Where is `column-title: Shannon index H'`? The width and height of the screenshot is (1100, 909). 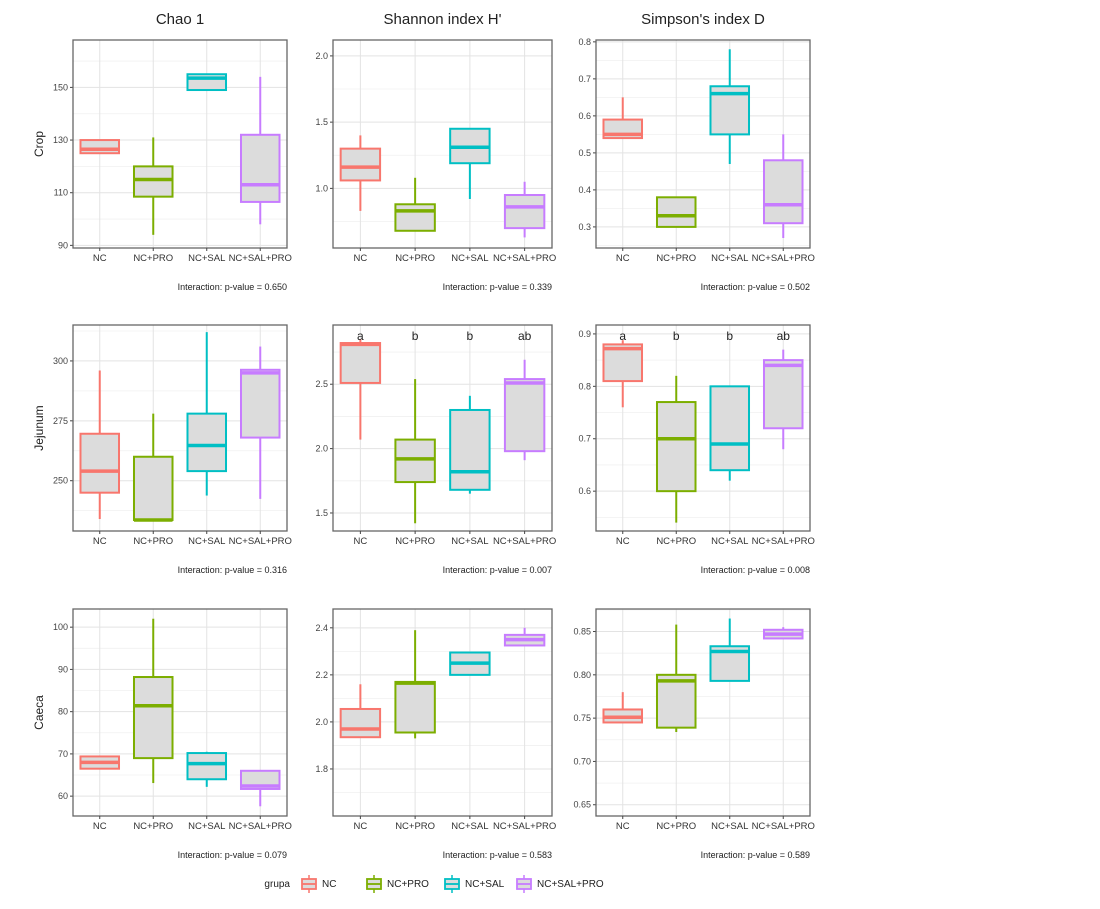
column-title: Shannon index H' is located at coordinates (443, 19).